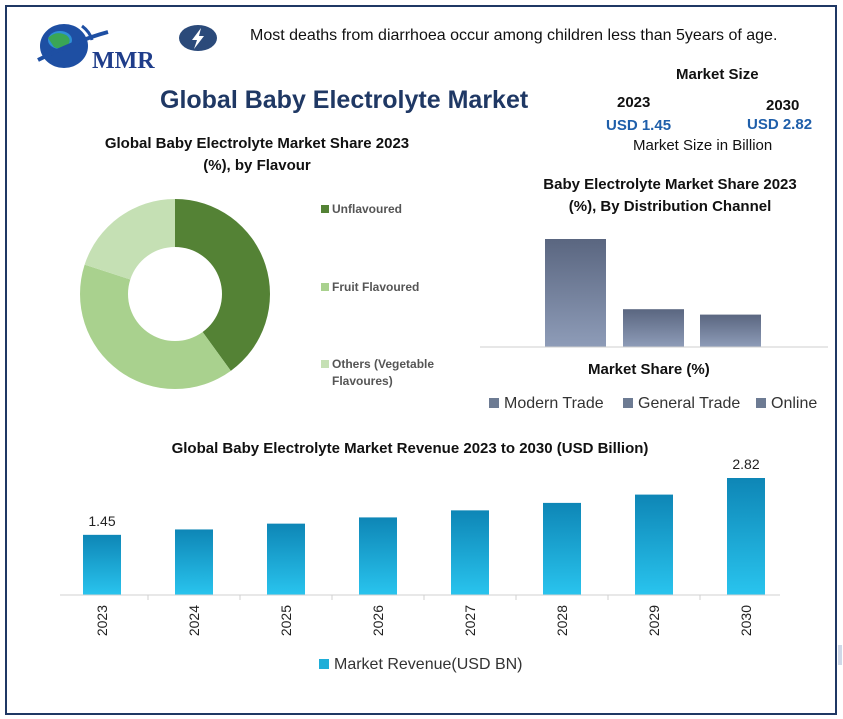 This screenshot has width=843, height=719. Describe the element at coordinates (634, 102) in the screenshot. I see `market-size-year-start: 2023` at that location.